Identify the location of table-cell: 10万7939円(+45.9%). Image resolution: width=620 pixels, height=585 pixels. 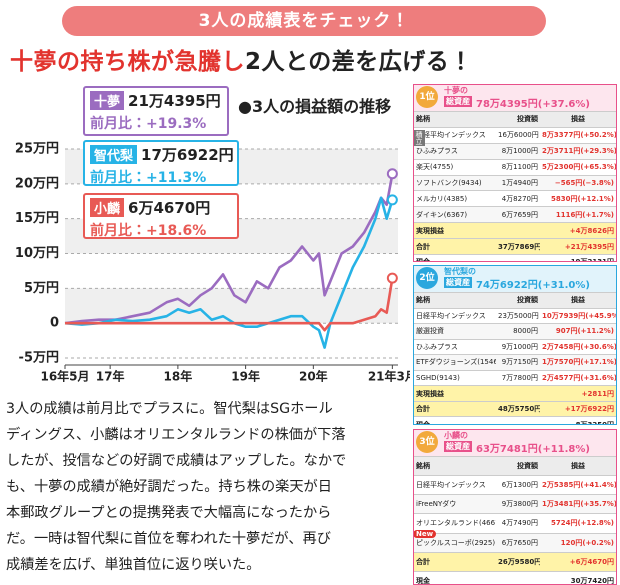
(579, 315).